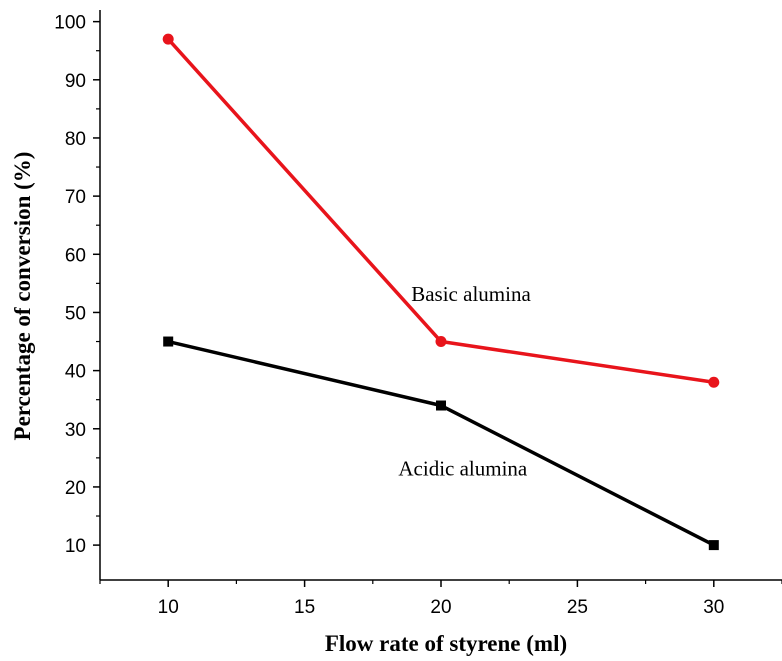 The image size is (782, 661). I want to click on y-axis-title: Percentage of conversion (%), so click(22, 296).